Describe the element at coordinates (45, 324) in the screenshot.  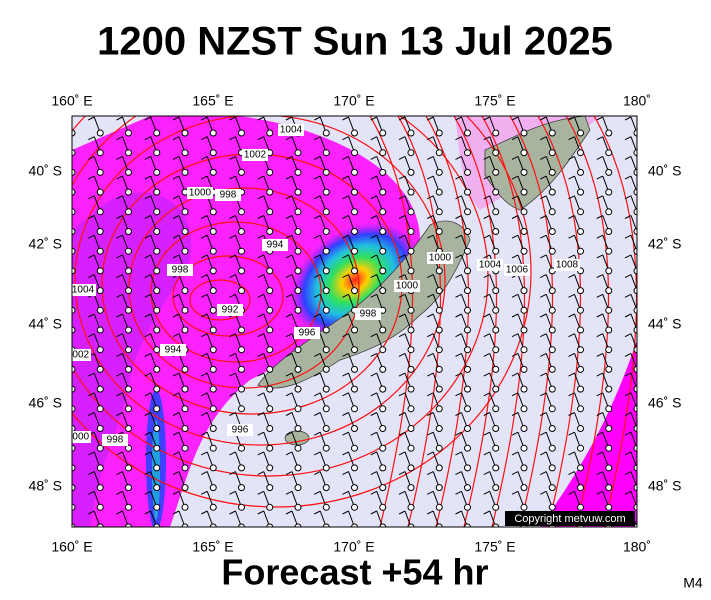
I see `left-axis-label: 44˚ S` at that location.